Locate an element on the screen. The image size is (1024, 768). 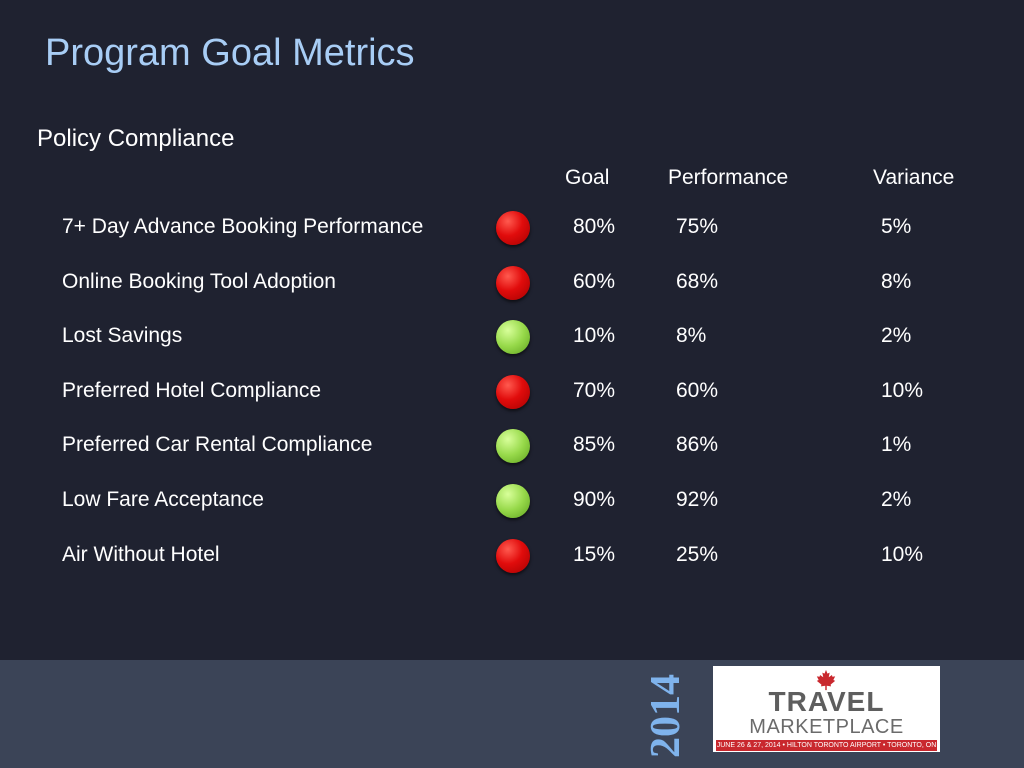
column-header-performance: Performance is located at coordinates (728, 177).